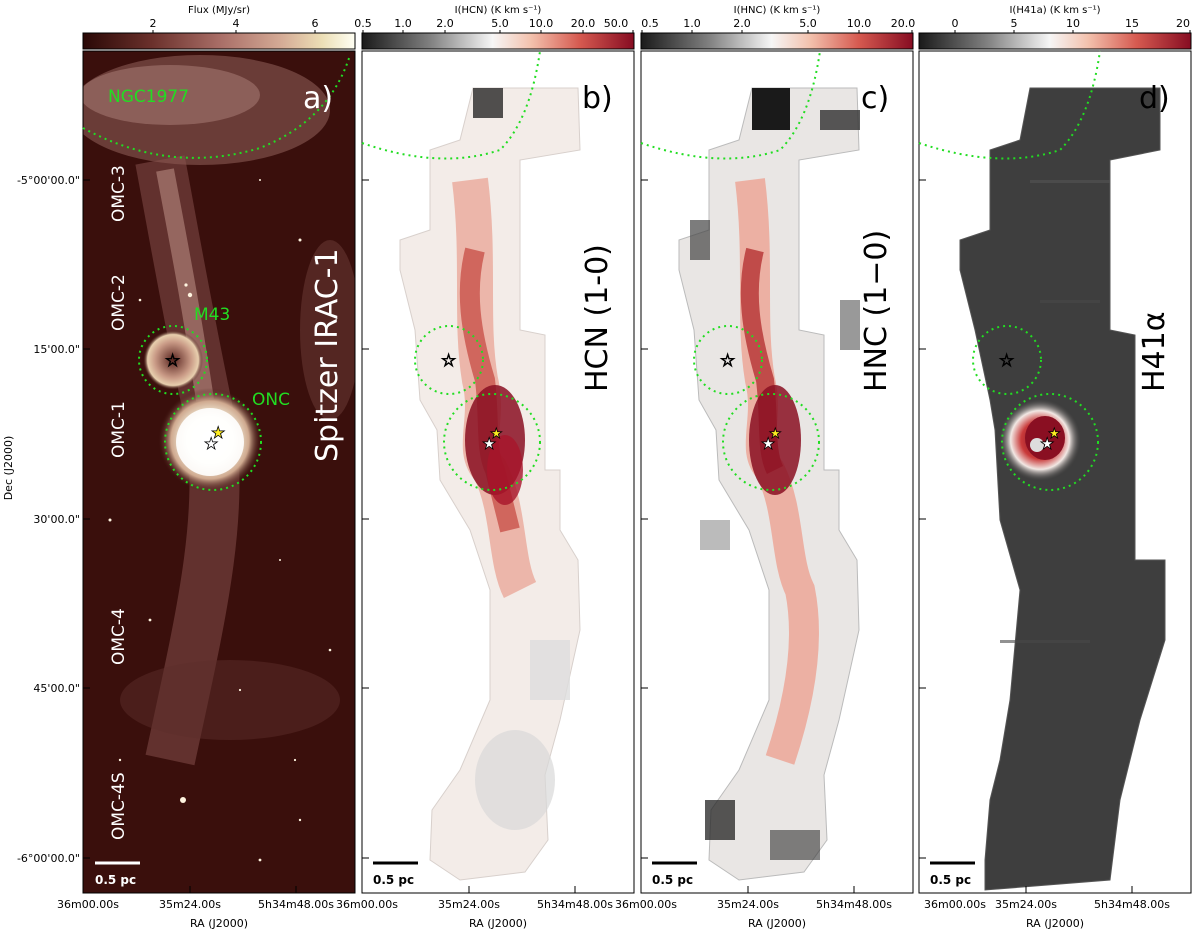  What do you see at coordinates (395, 874) in the screenshot?
I see `scalebar-b: 0.5 pc` at bounding box center [395, 874].